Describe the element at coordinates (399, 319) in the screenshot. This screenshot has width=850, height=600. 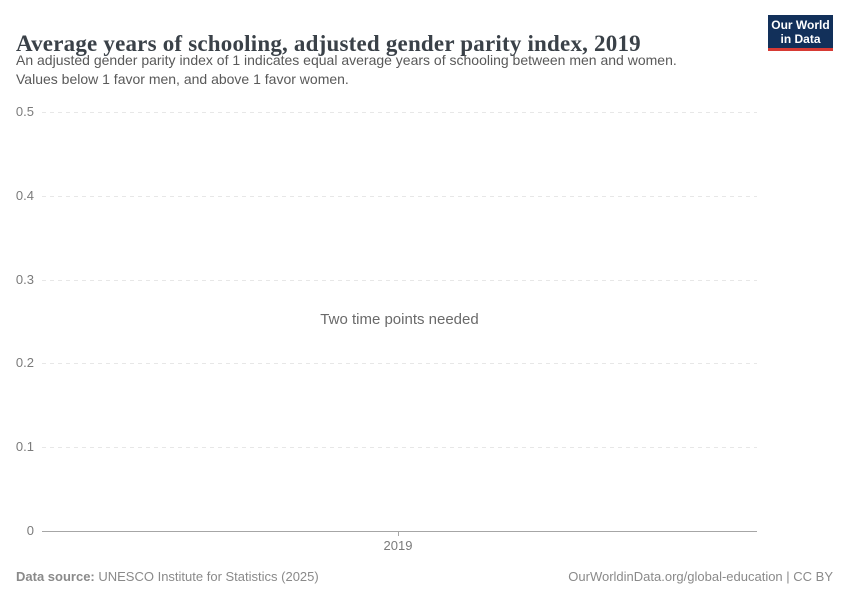
I see `chart-empty-note: Two time points needed` at that location.